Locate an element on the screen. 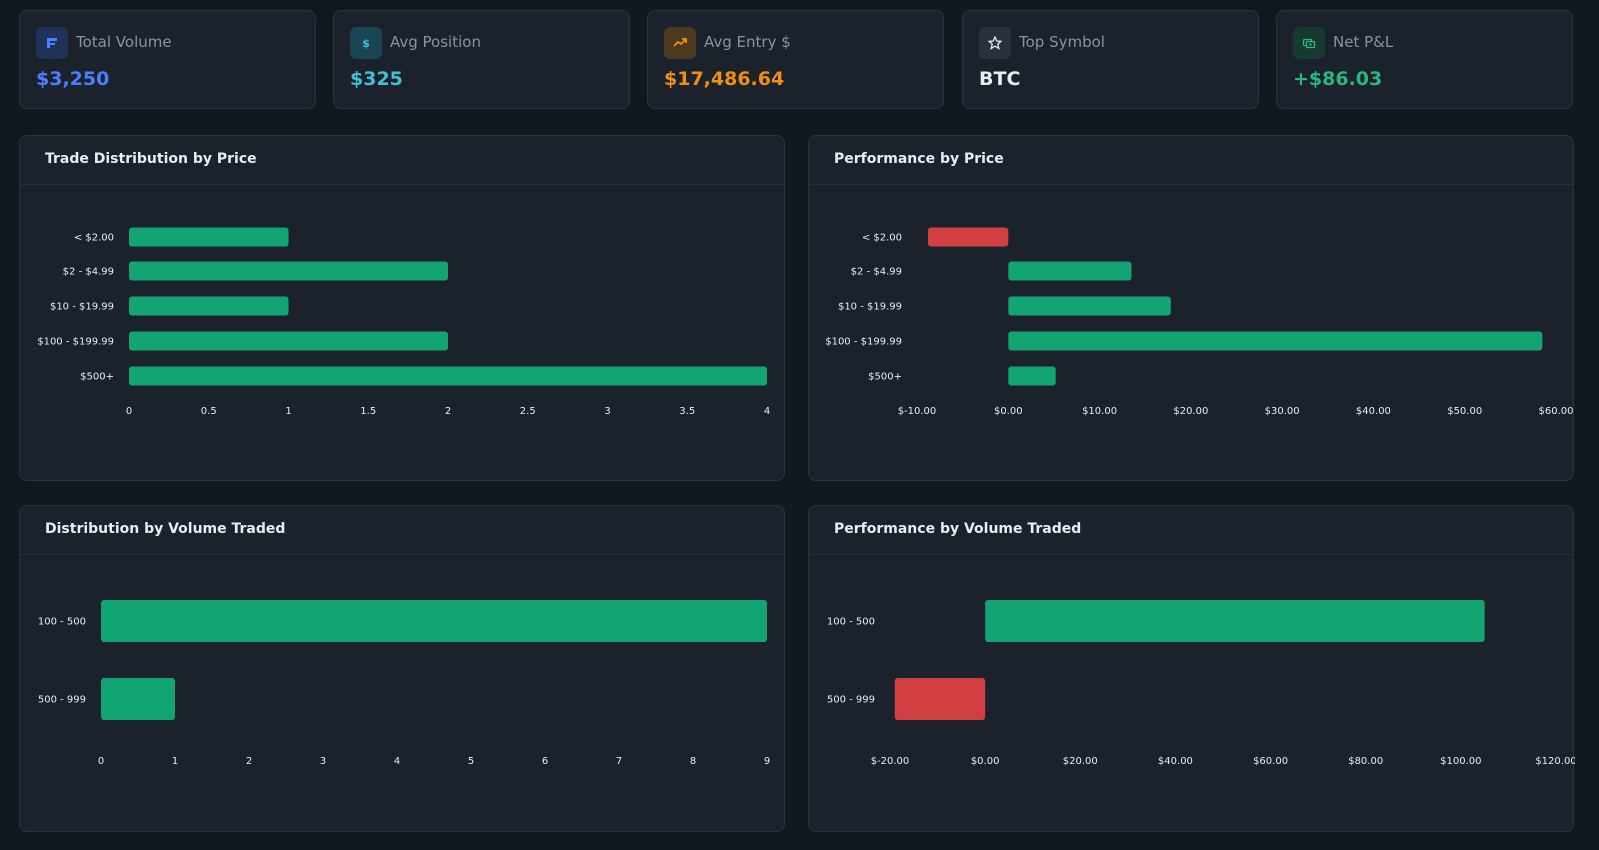 The image size is (1599, 850). stat-label: Total Volume is located at coordinates (124, 42).